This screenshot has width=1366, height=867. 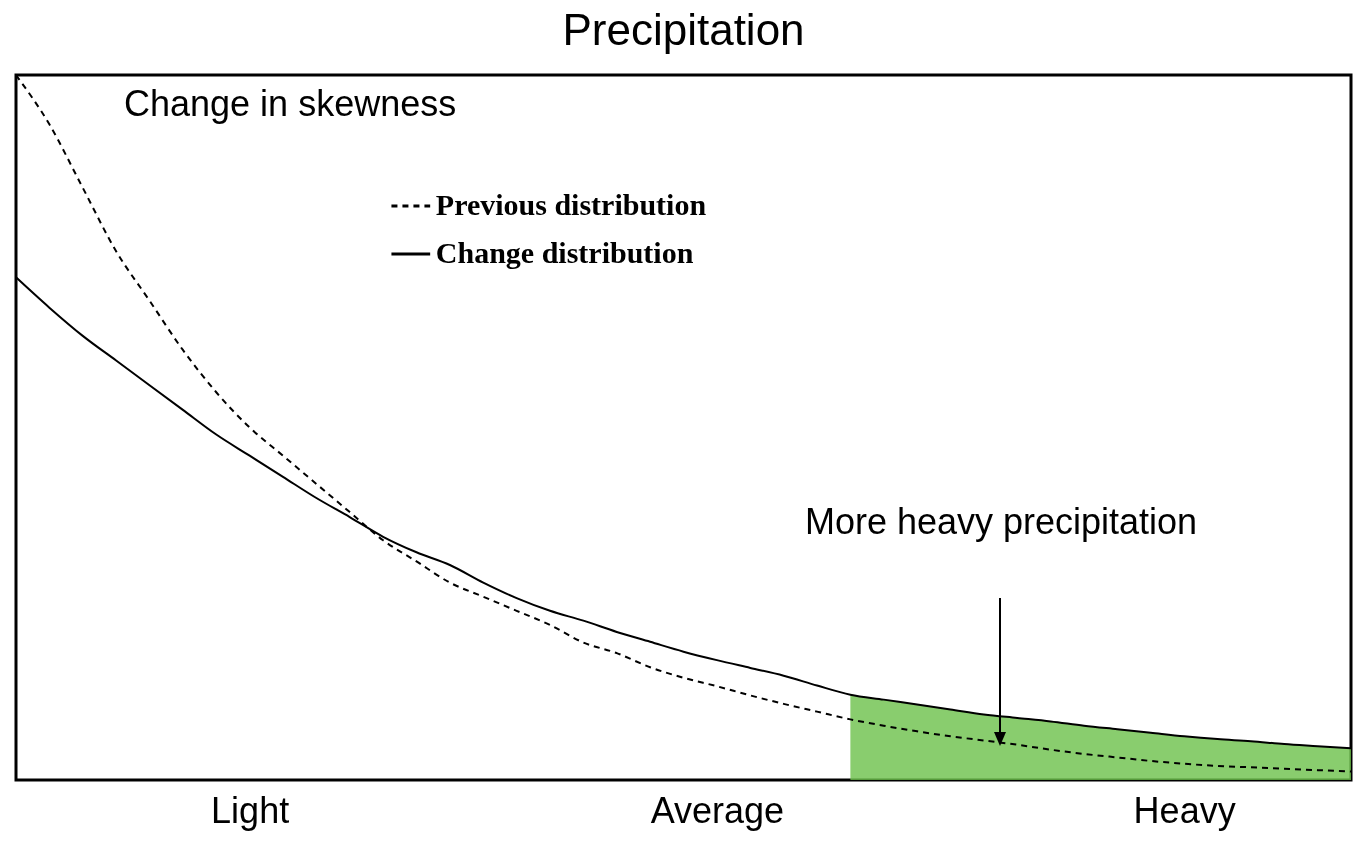 What do you see at coordinates (683, 29) in the screenshot?
I see `chart-title: Precipitation` at bounding box center [683, 29].